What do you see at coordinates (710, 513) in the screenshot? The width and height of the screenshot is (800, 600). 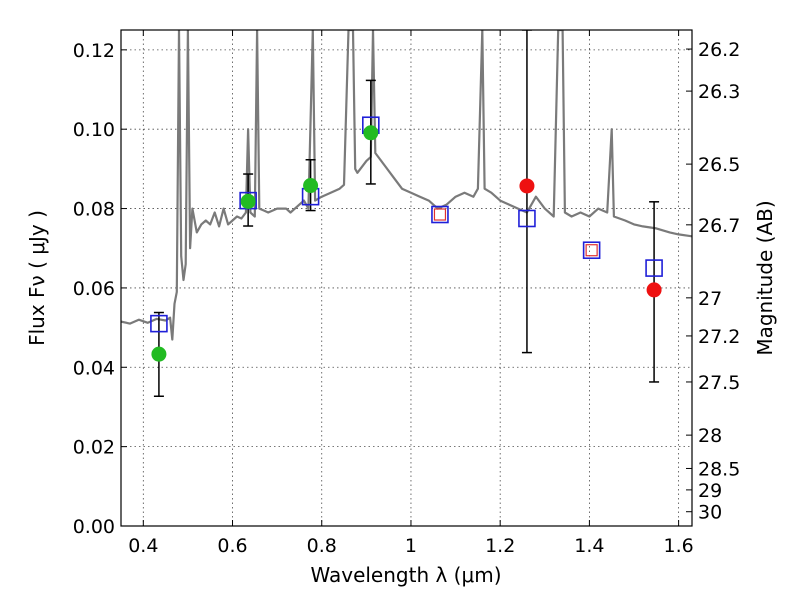 I see `y2-tick-label: 30` at bounding box center [710, 513].